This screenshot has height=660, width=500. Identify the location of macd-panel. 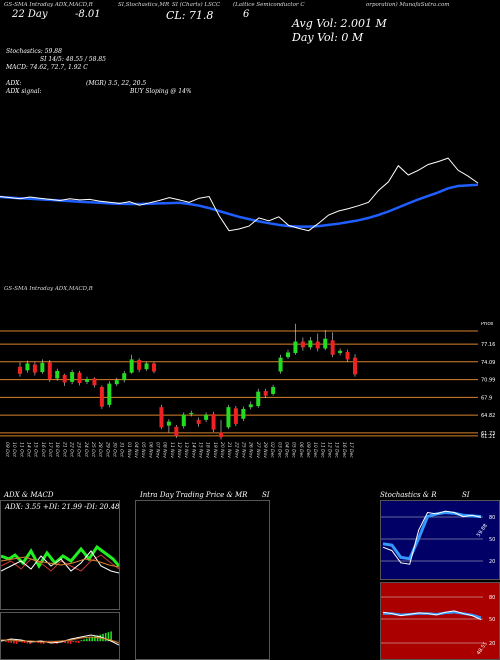
(60, 636).